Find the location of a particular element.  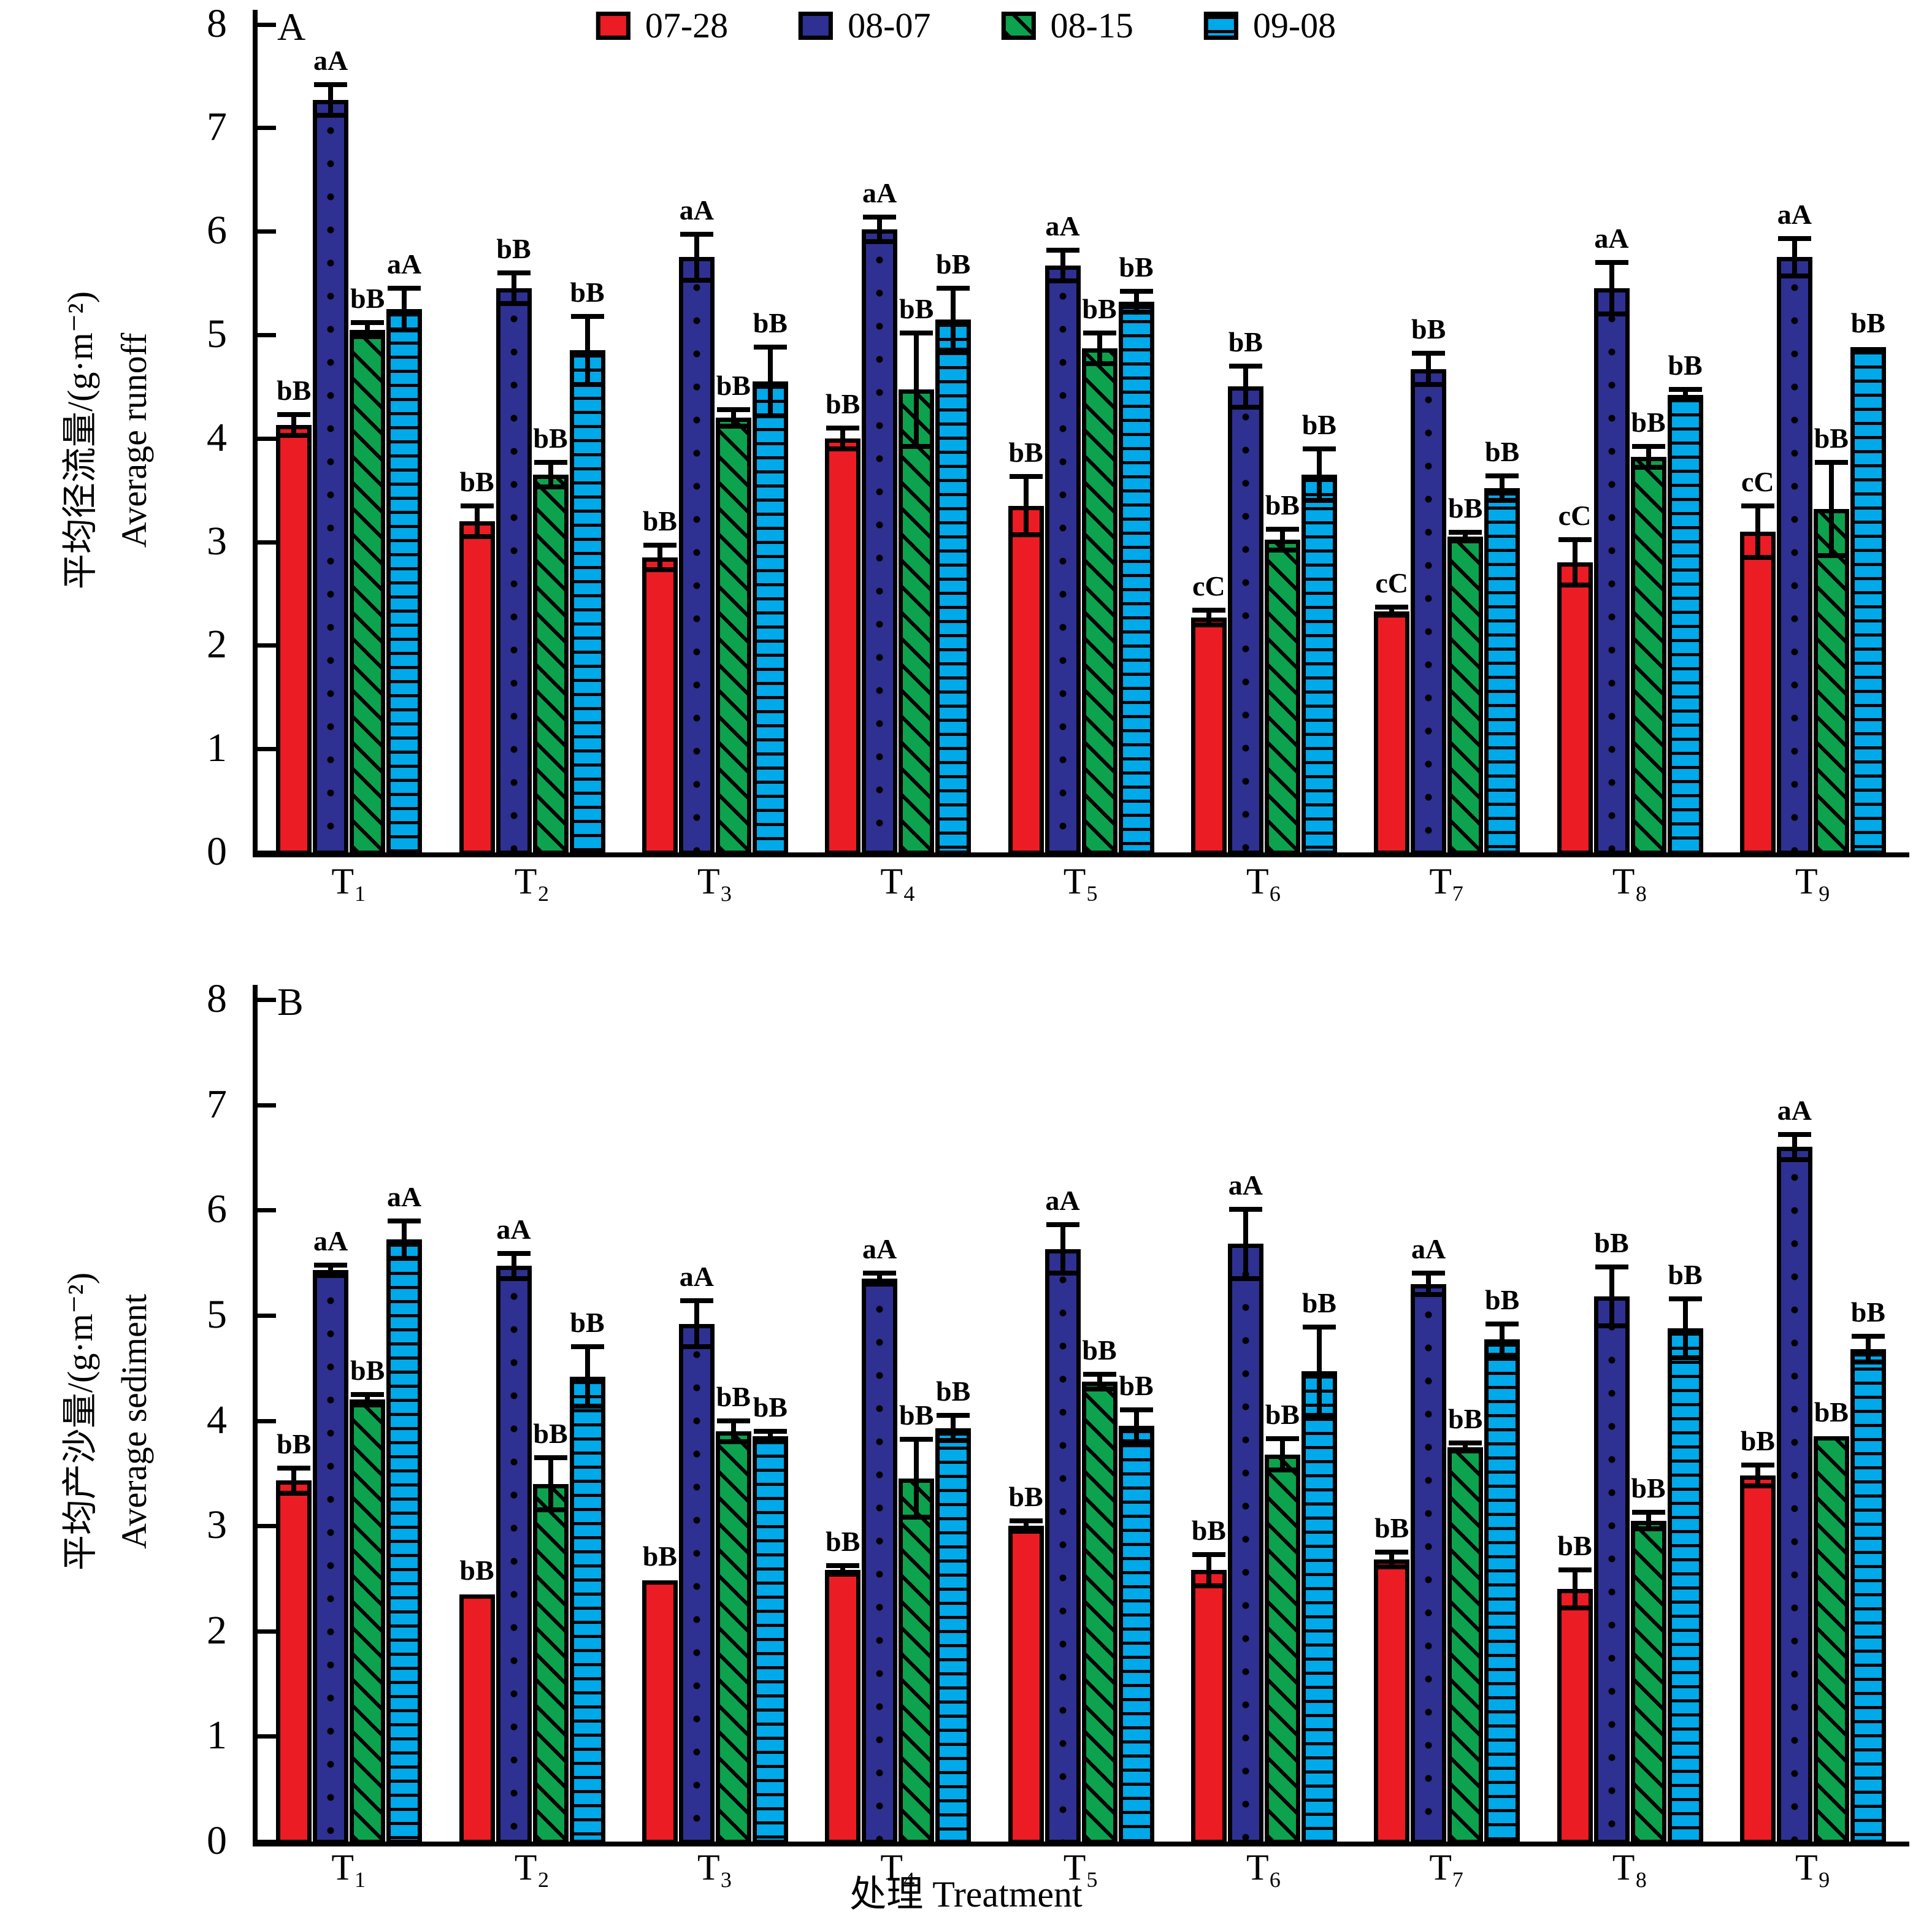

error-cap-bottom-08-07-T₁ is located at coordinates (331, 116).